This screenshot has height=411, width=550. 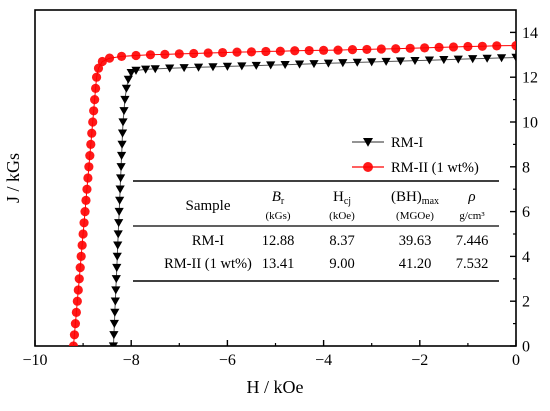 What do you see at coordinates (530, 78) in the screenshot?
I see `y-tick-label: 12` at bounding box center [530, 78].